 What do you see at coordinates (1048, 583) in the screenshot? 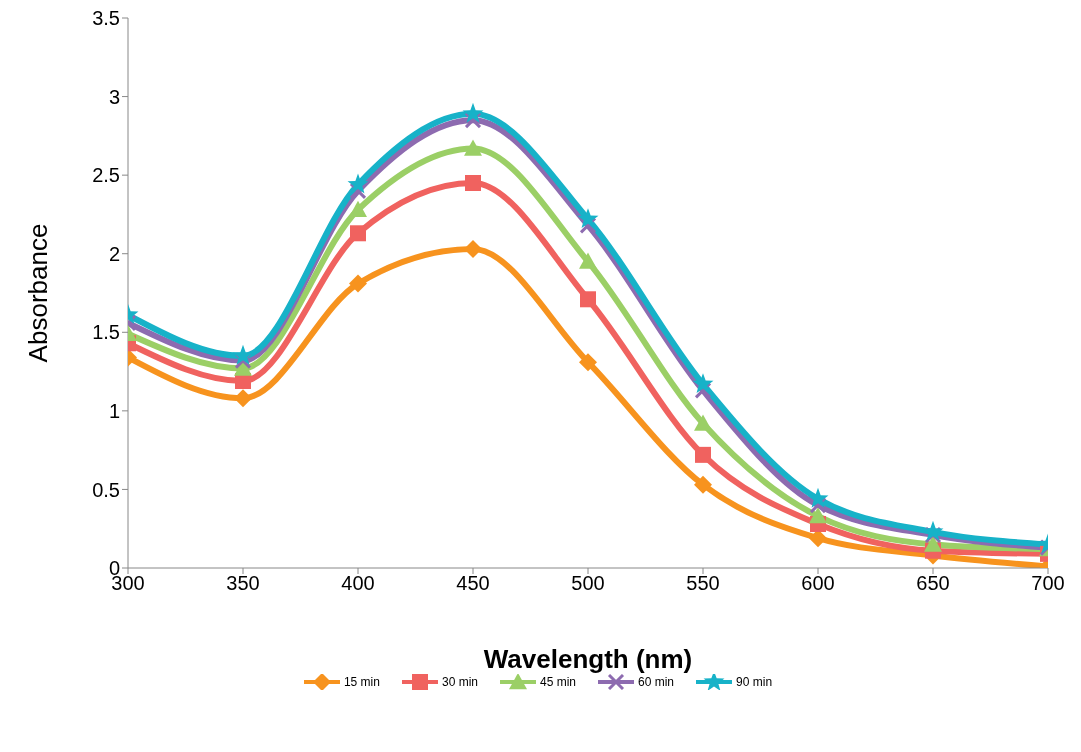
I see `x-tick-label: 700` at bounding box center [1048, 583].